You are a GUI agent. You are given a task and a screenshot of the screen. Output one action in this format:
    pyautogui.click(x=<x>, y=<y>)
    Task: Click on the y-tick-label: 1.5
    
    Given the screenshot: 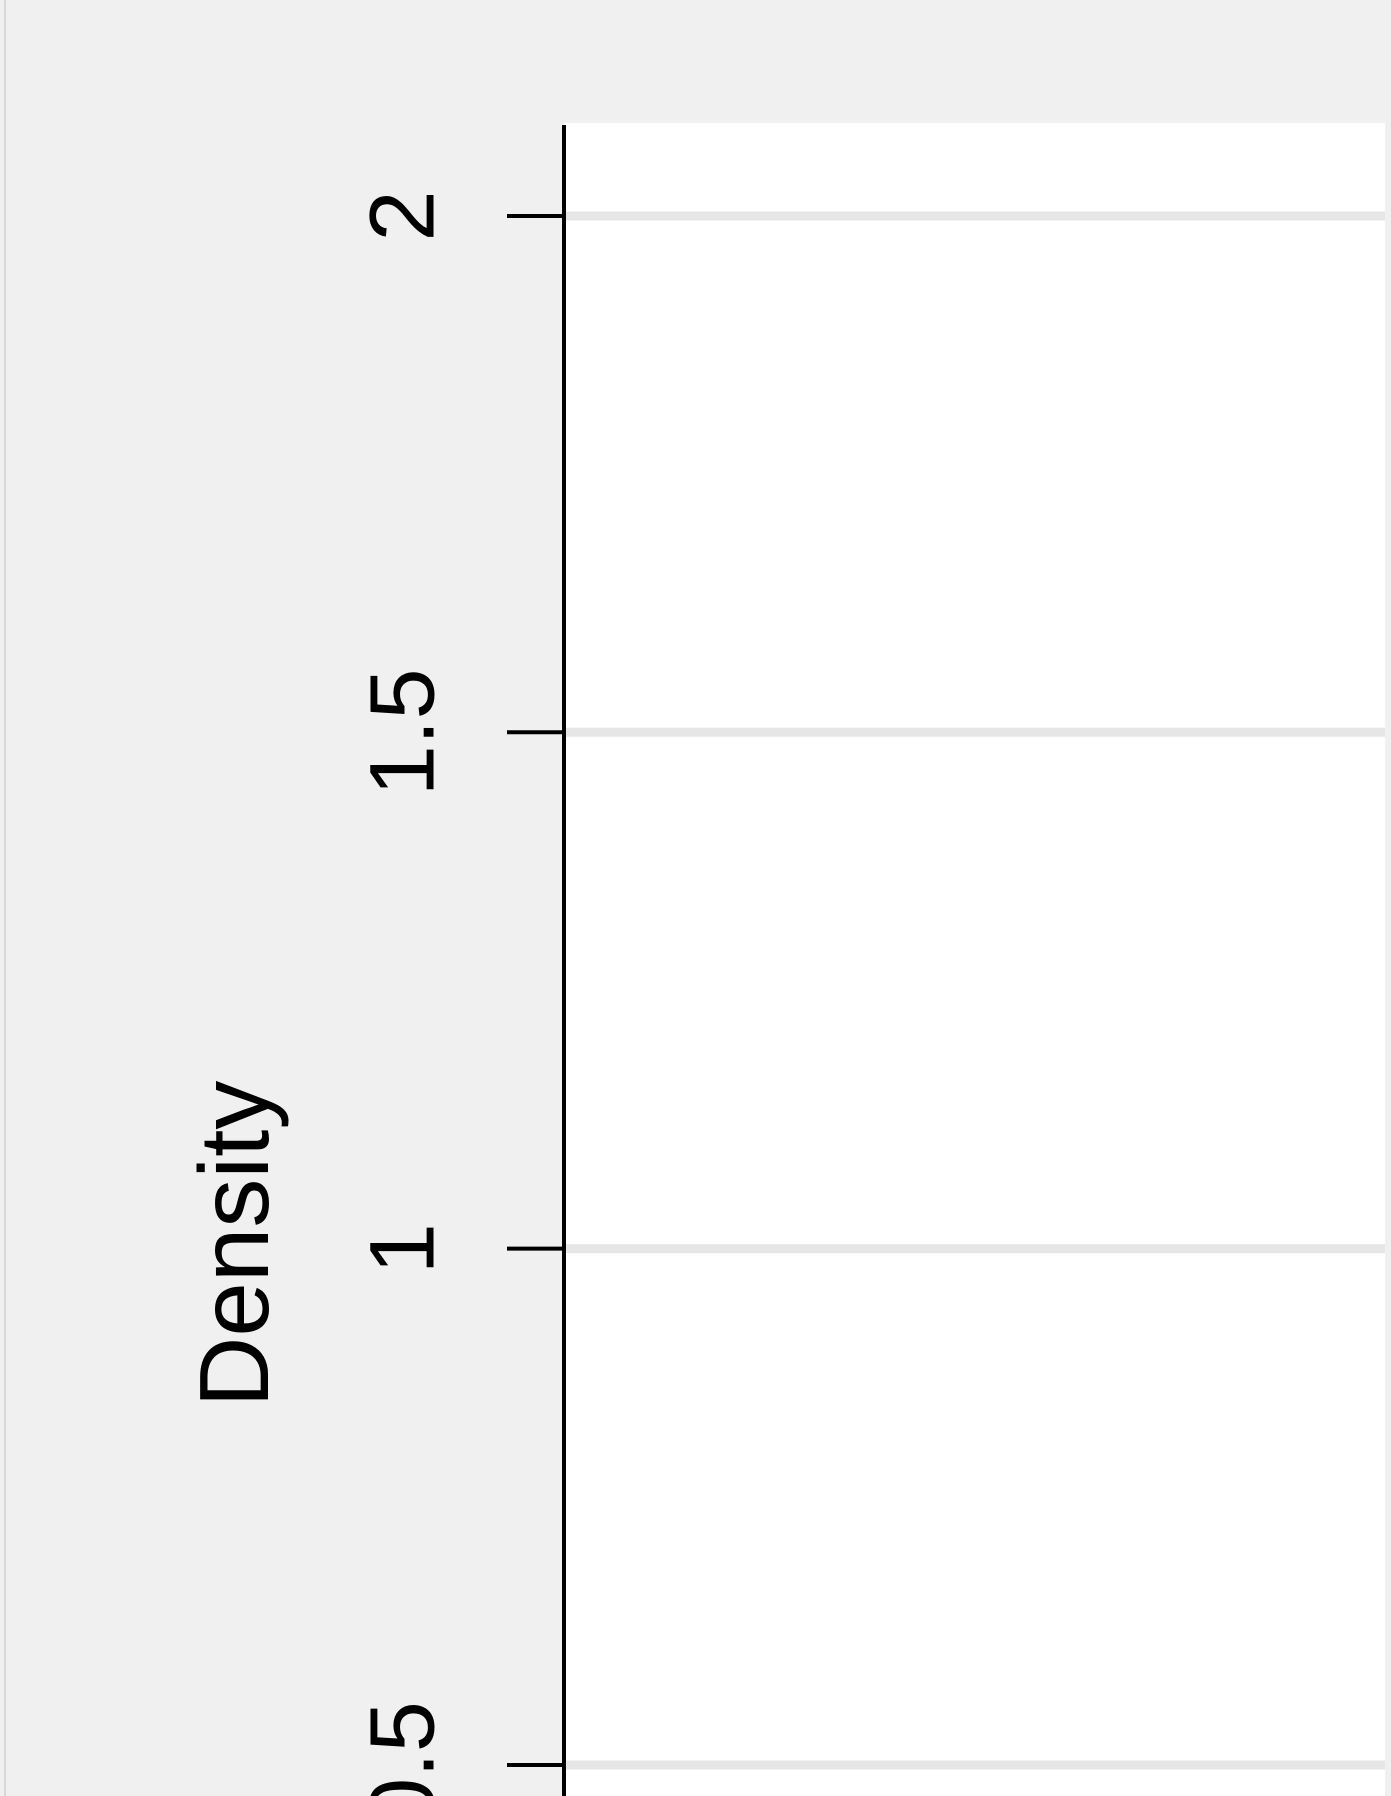 What is the action you would take?
    pyautogui.click(x=402, y=732)
    